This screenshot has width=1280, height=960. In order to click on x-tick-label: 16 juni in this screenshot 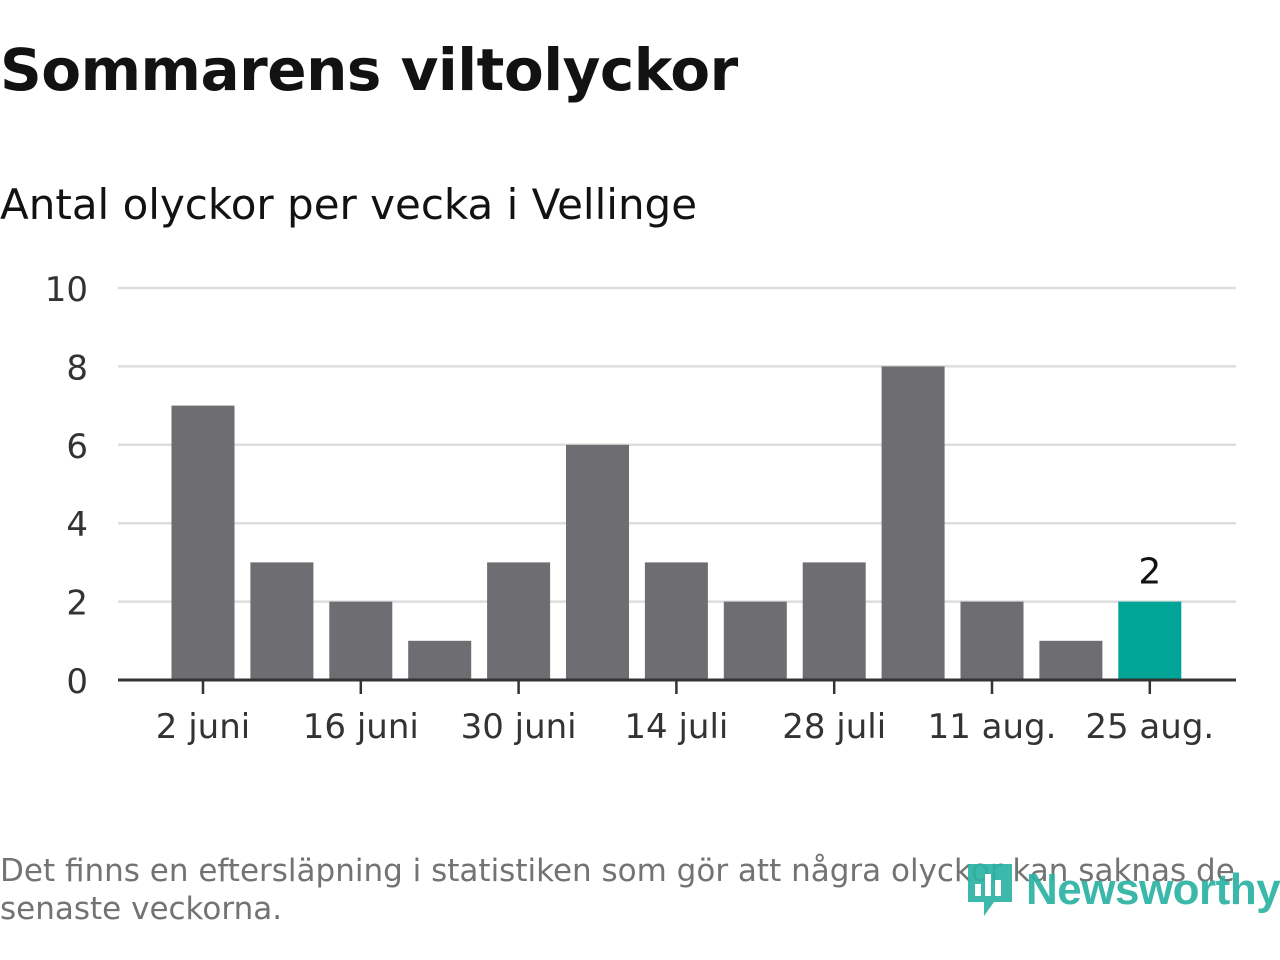, I will do `click(361, 727)`.